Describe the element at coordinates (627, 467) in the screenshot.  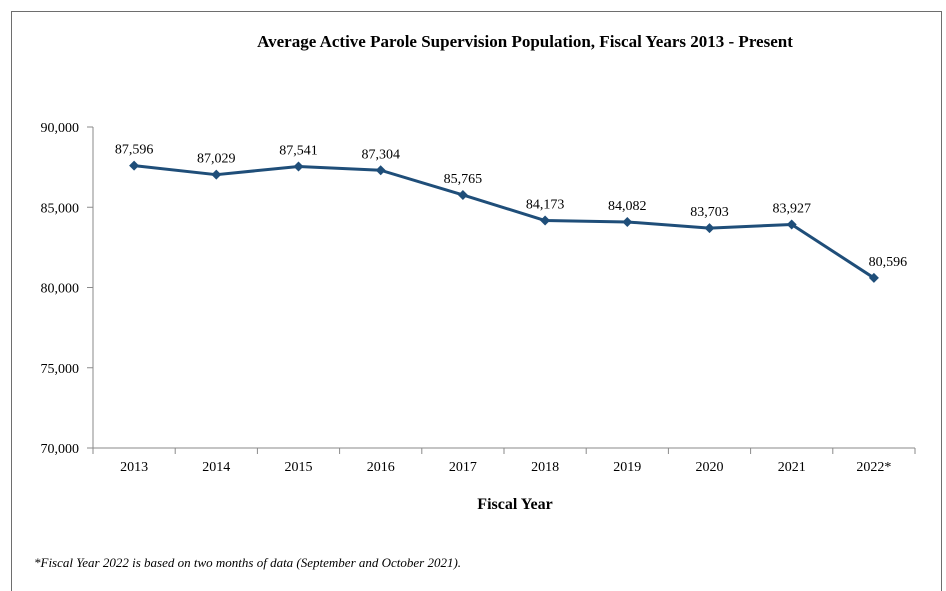
I see `x-tick-label: 2019` at that location.